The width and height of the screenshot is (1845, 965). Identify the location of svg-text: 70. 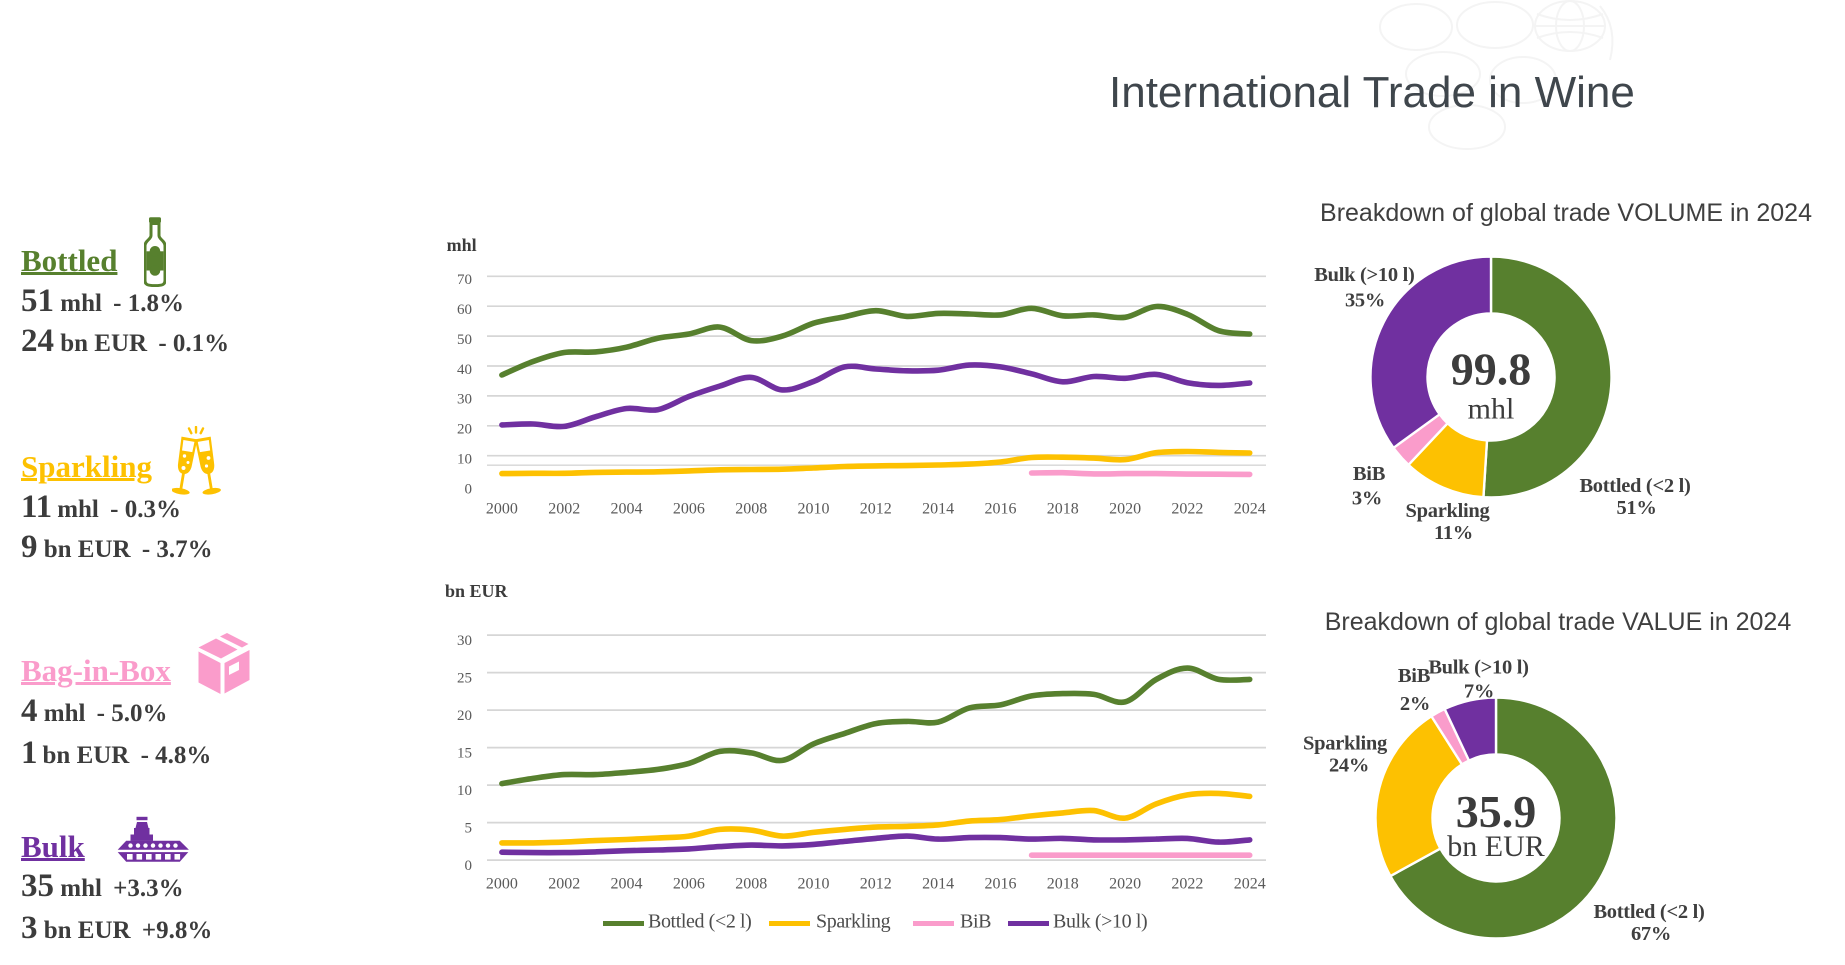
(464, 280).